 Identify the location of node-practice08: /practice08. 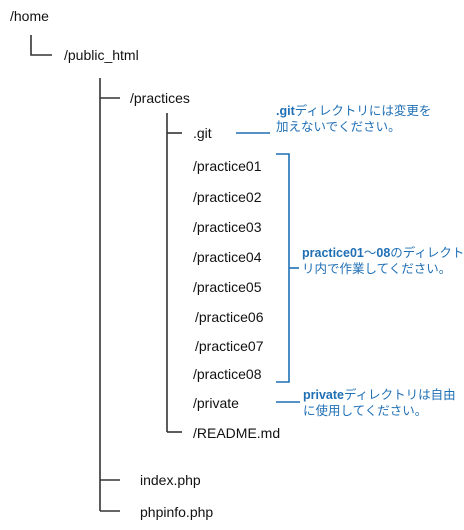
(227, 374).